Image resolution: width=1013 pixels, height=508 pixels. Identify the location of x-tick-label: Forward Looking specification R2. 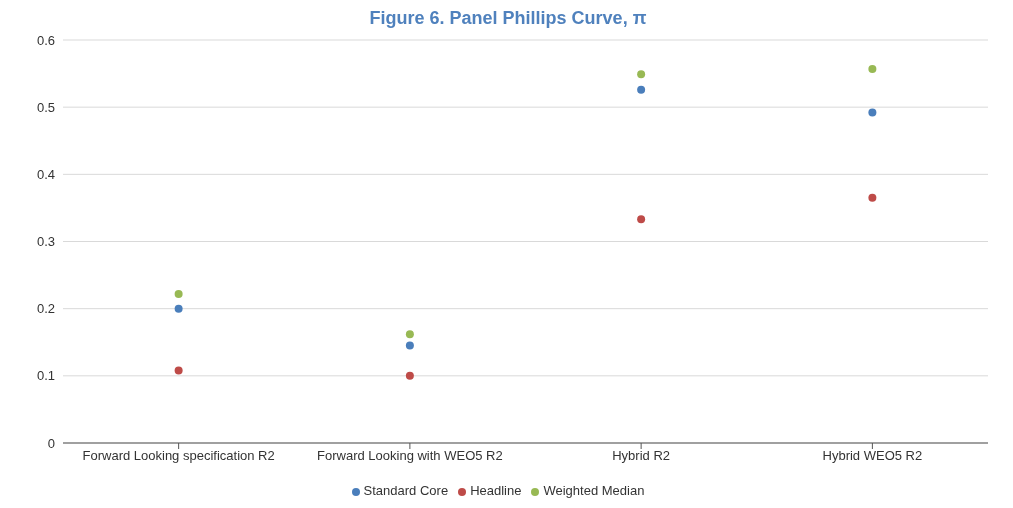
(178, 456).